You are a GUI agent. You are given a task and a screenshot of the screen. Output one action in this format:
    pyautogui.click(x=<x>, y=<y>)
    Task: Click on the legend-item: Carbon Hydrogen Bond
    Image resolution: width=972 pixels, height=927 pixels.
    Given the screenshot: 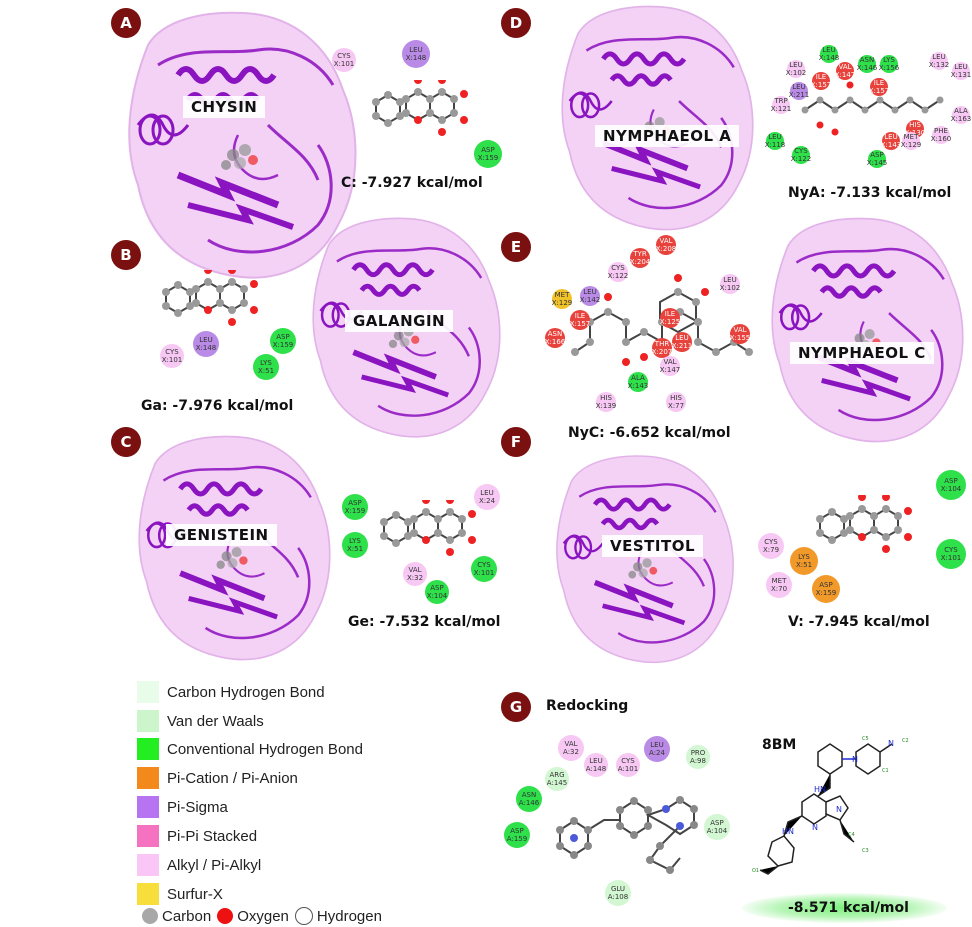 What is the action you would take?
    pyautogui.click(x=231, y=692)
    